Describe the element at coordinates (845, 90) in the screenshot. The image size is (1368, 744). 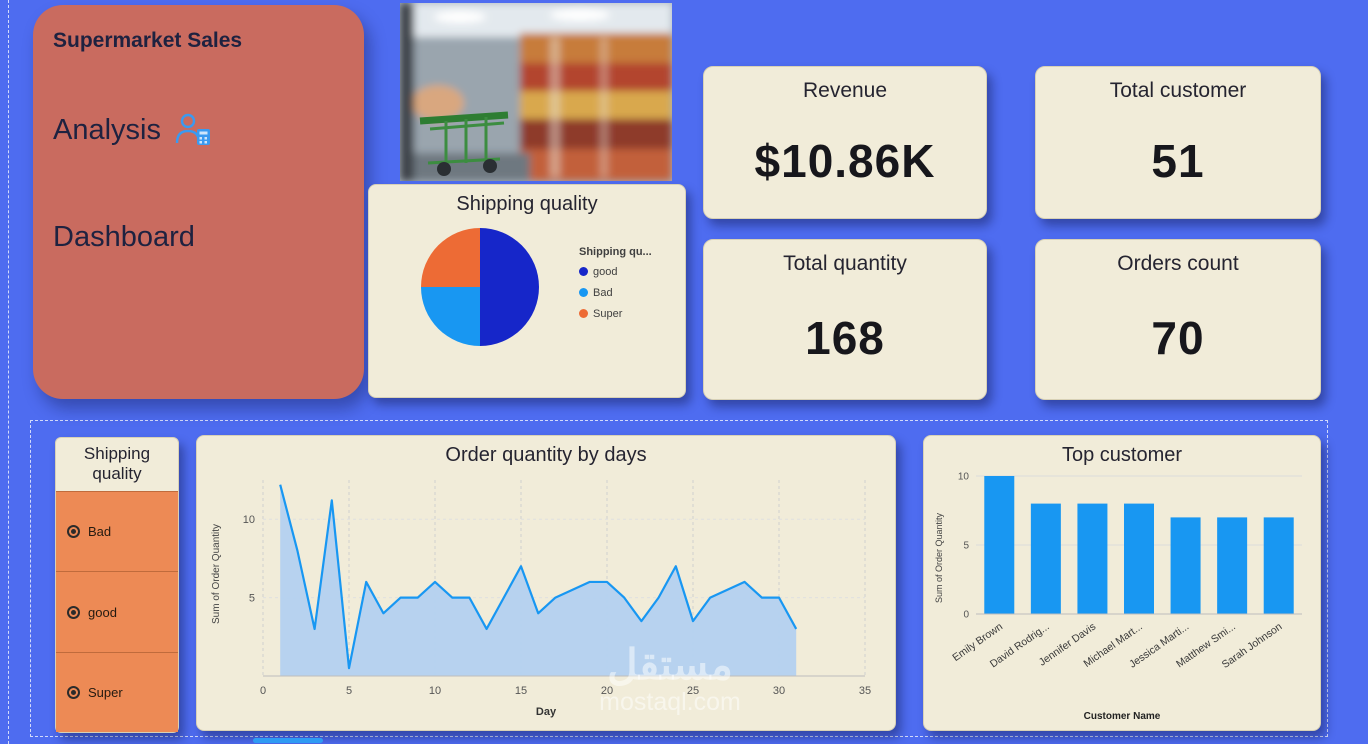
I see `kpi-revenue-label: Revenue` at that location.